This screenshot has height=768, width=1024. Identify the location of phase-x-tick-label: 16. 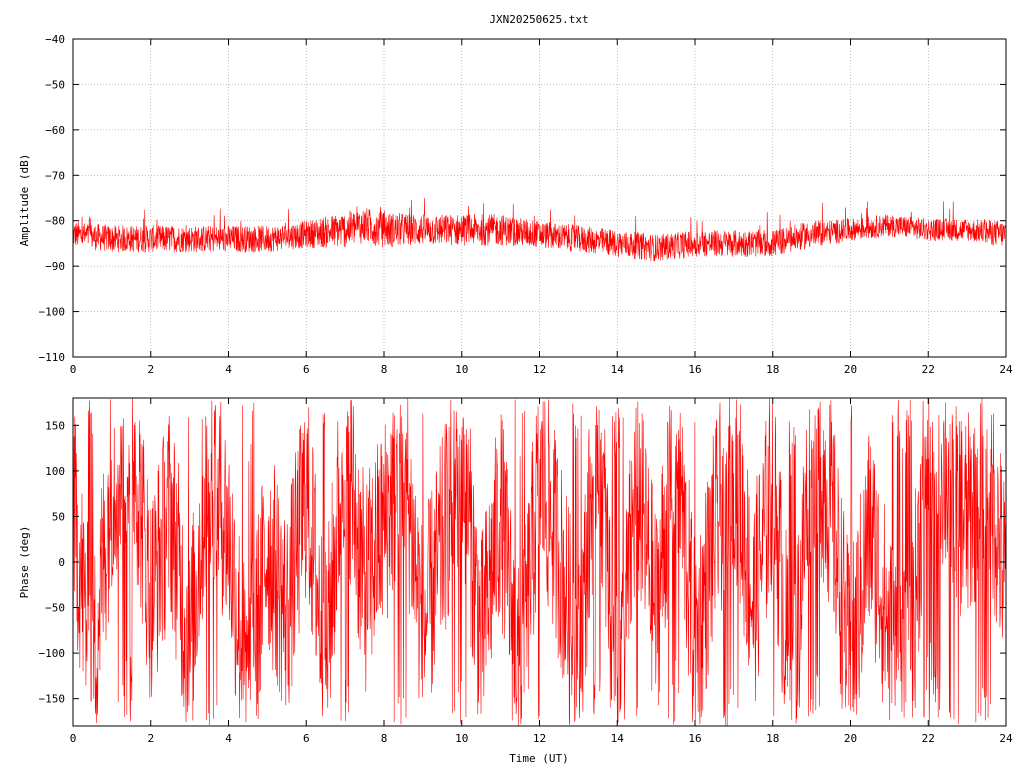
(694, 738).